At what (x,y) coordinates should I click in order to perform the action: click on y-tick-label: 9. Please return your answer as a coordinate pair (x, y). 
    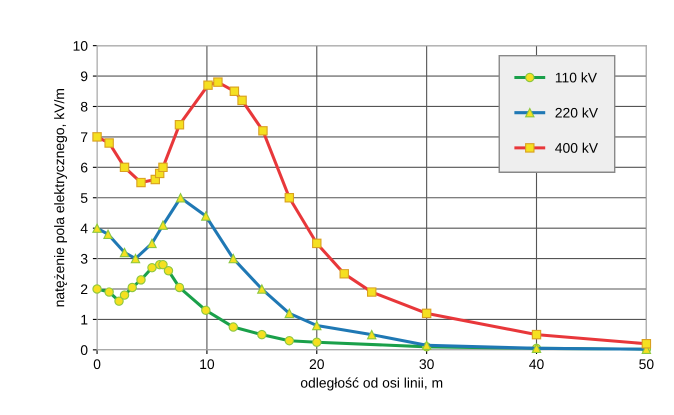
    Looking at the image, I should click on (84, 76).